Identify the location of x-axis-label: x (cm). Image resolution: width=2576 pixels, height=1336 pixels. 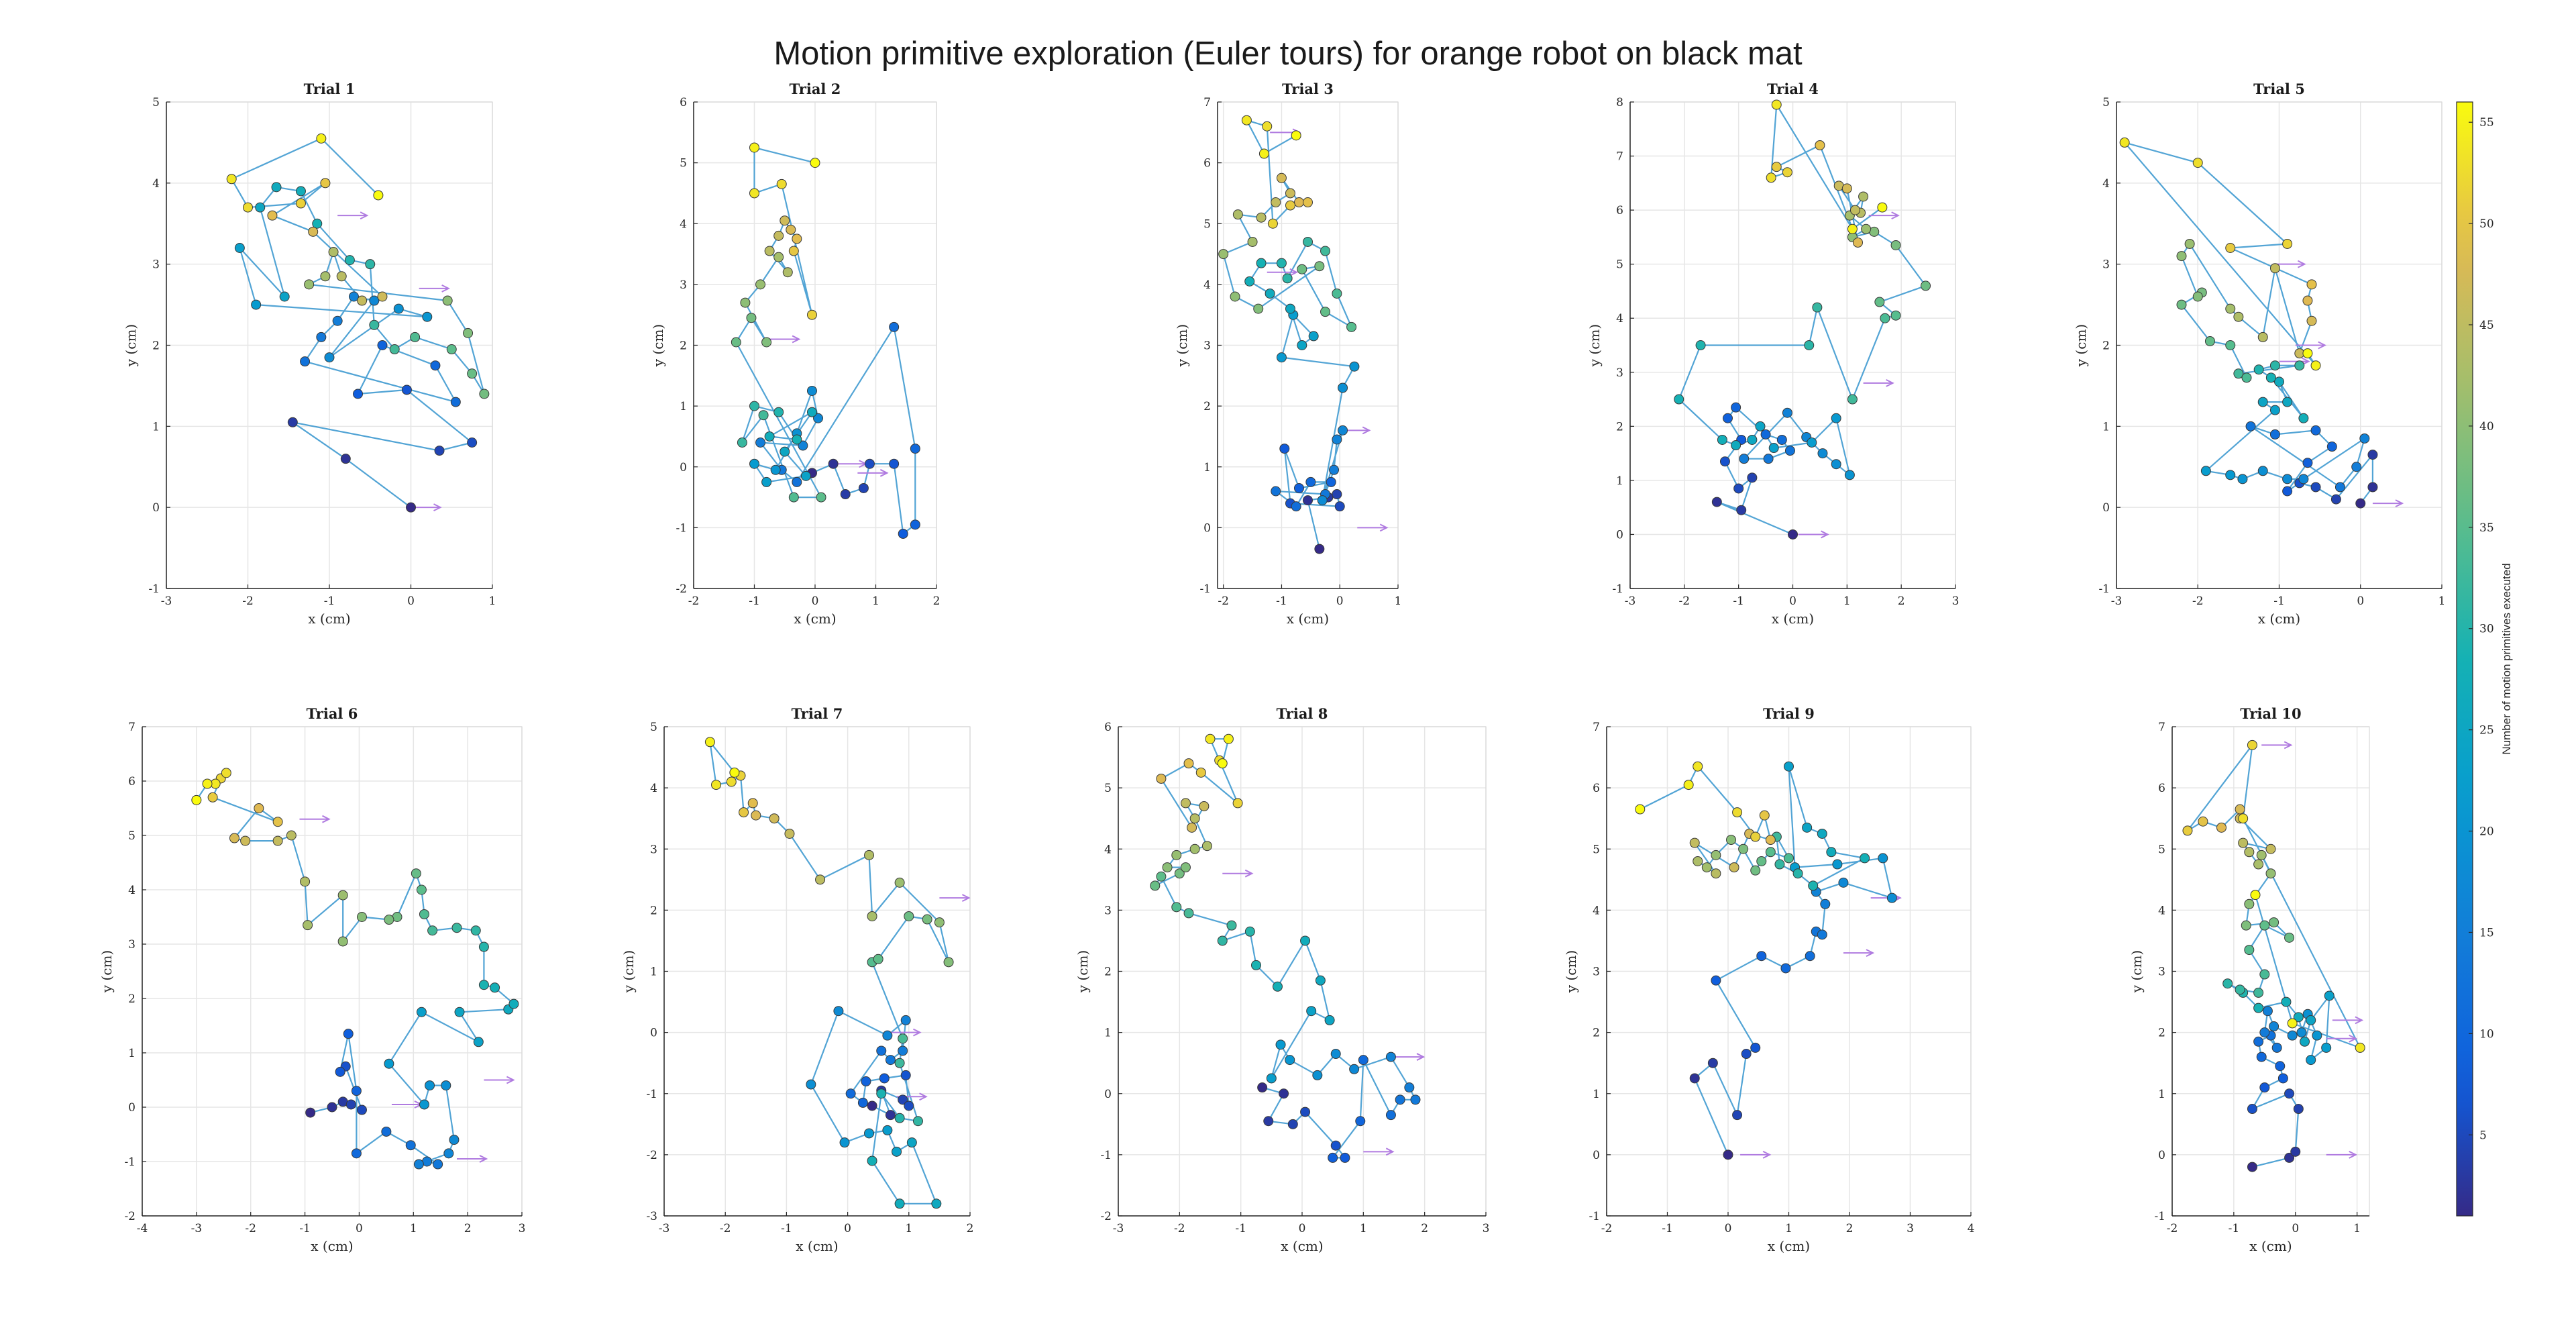
(1789, 1246).